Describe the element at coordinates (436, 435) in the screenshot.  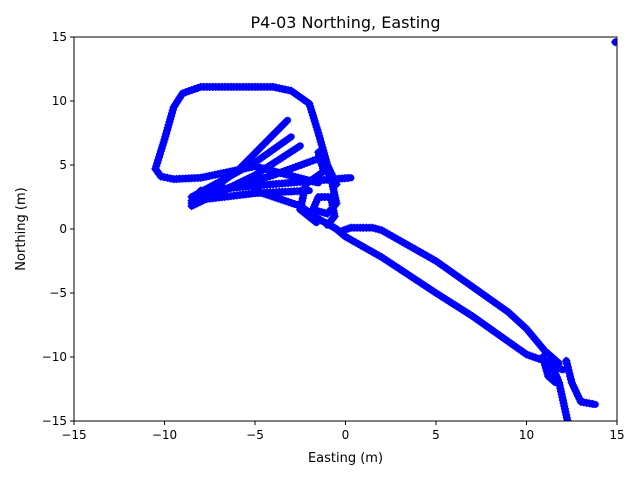
I see `x-tick-label: 5` at that location.